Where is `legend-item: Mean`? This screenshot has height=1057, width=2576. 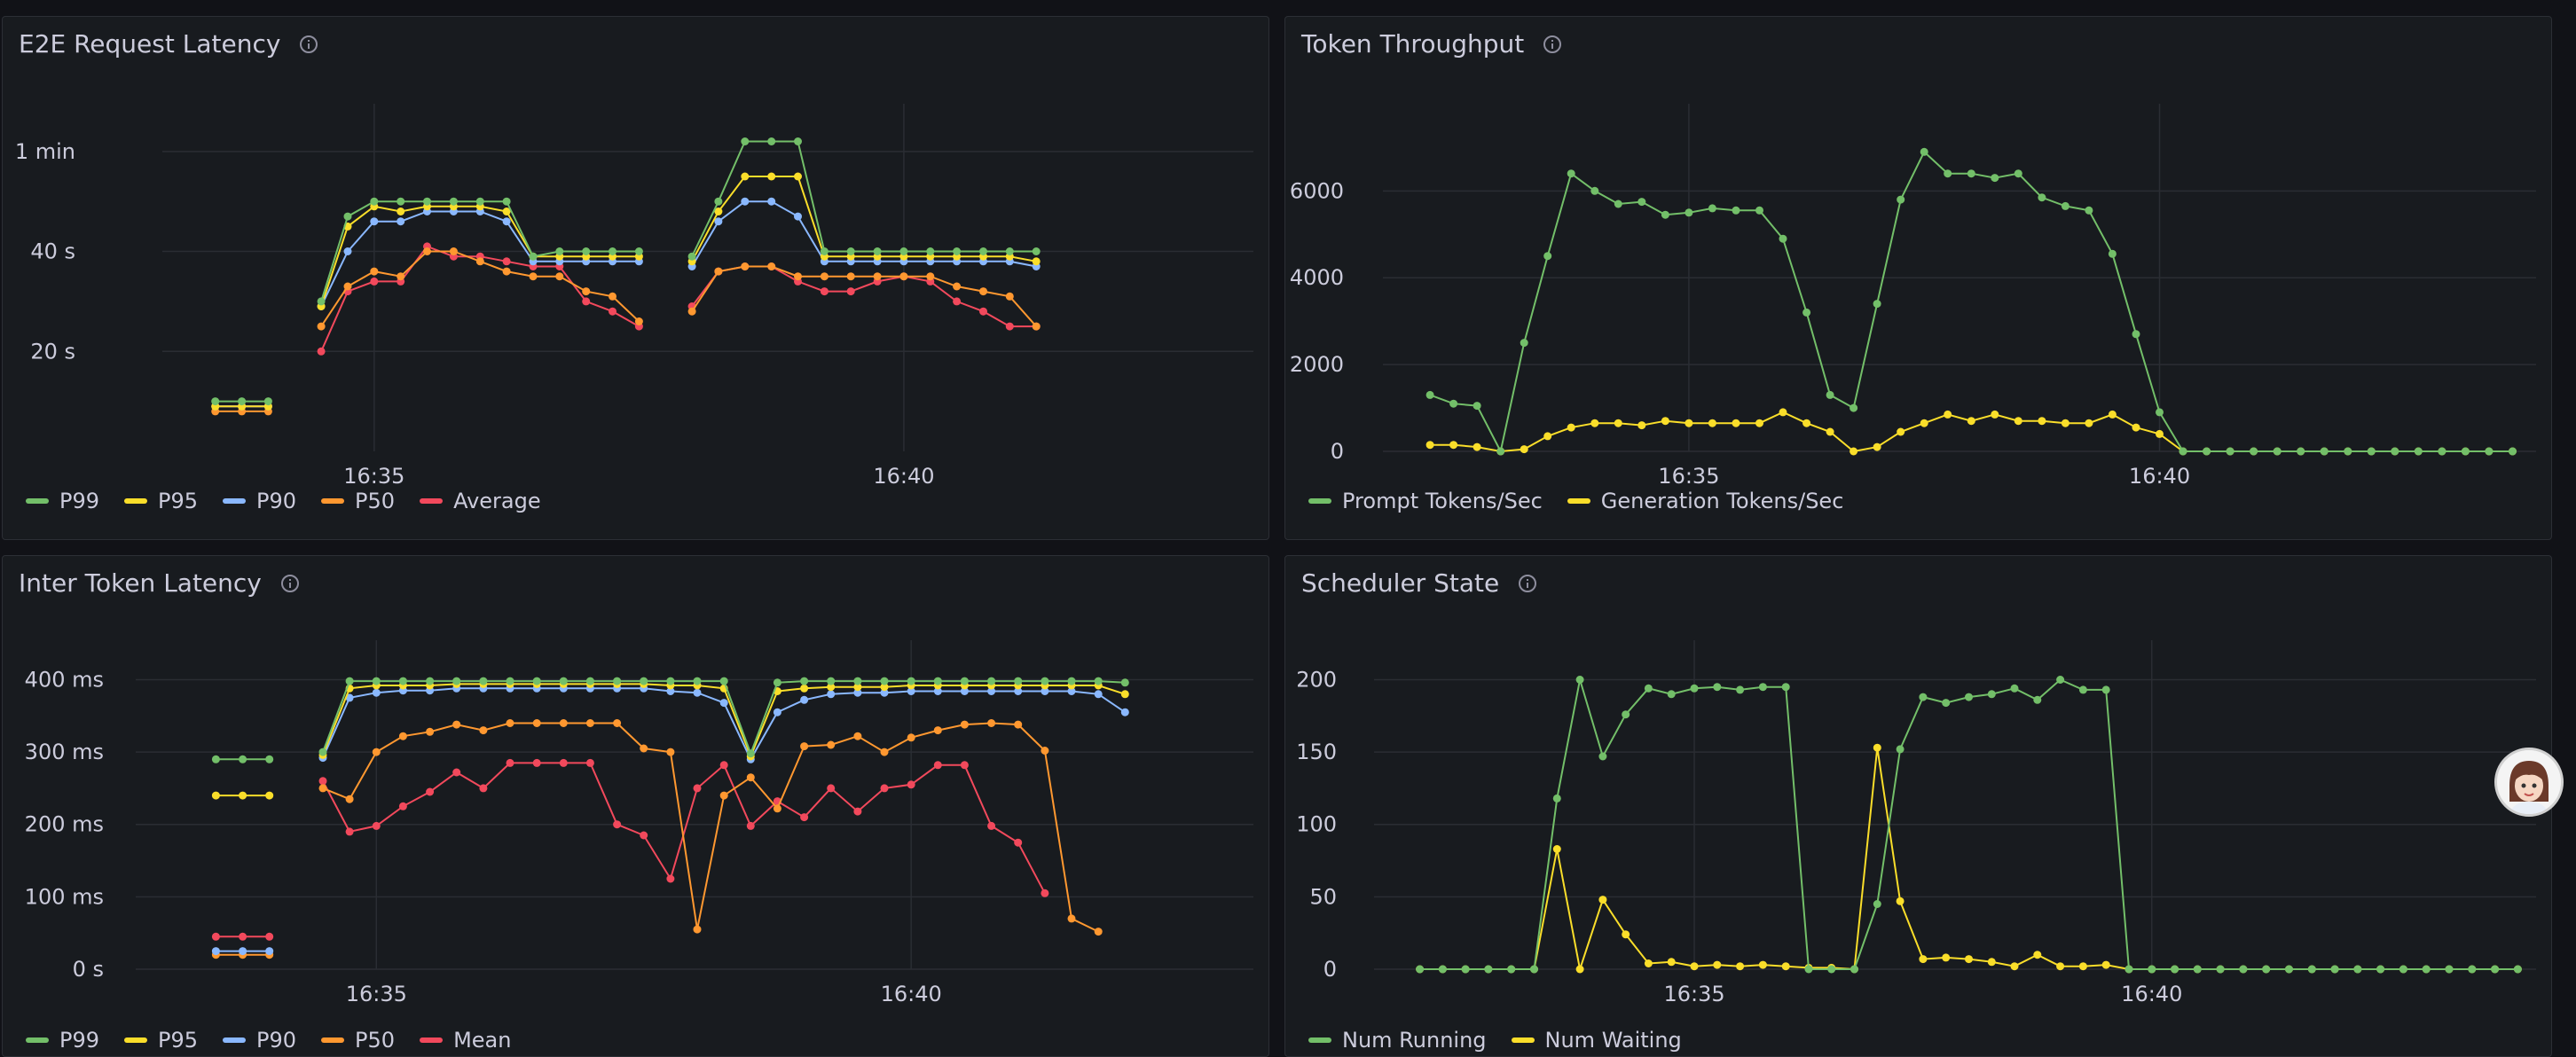
legend-item: Mean is located at coordinates (465, 1040).